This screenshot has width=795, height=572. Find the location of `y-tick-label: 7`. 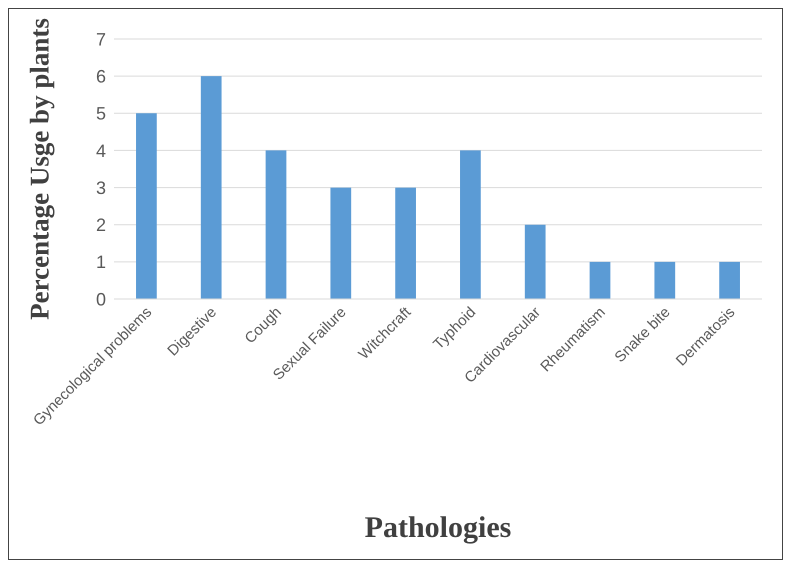

y-tick-label: 7 is located at coordinates (101, 39).